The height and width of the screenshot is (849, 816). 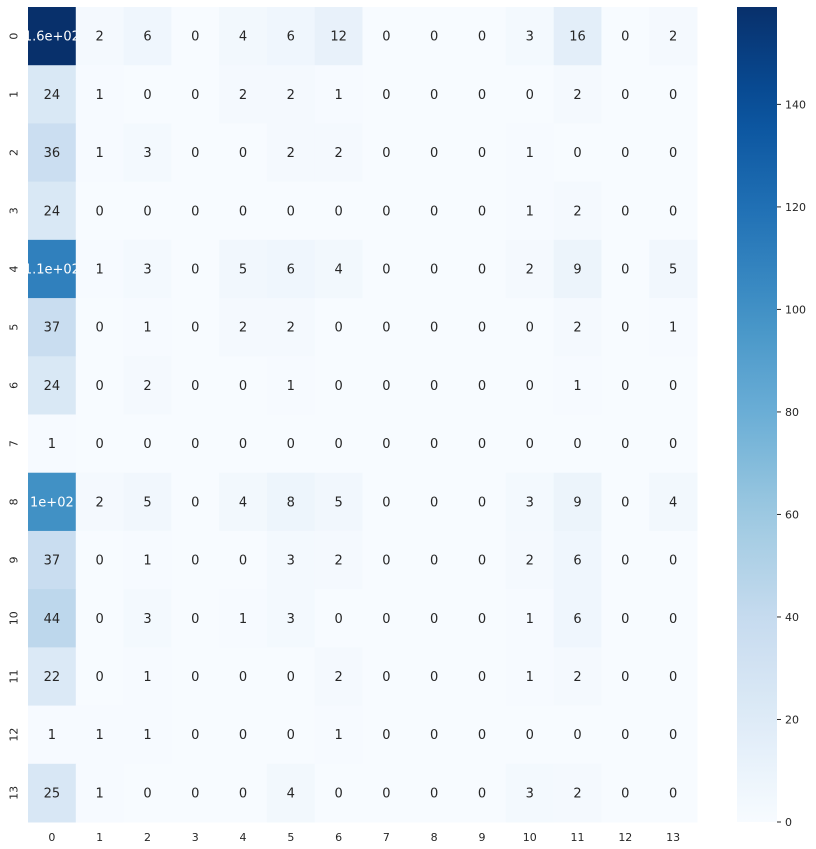 What do you see at coordinates (482, 327) in the screenshot?
I see `heatmap-cell-r5-c9` at bounding box center [482, 327].